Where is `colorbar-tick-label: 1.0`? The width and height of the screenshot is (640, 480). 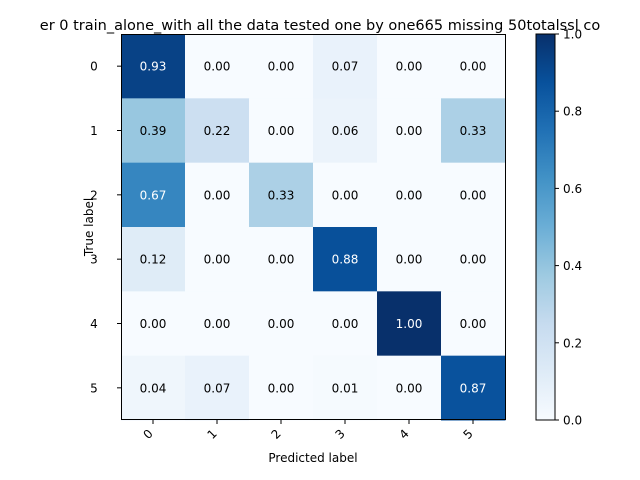
colorbar-tick-label: 1.0 is located at coordinates (572, 35).